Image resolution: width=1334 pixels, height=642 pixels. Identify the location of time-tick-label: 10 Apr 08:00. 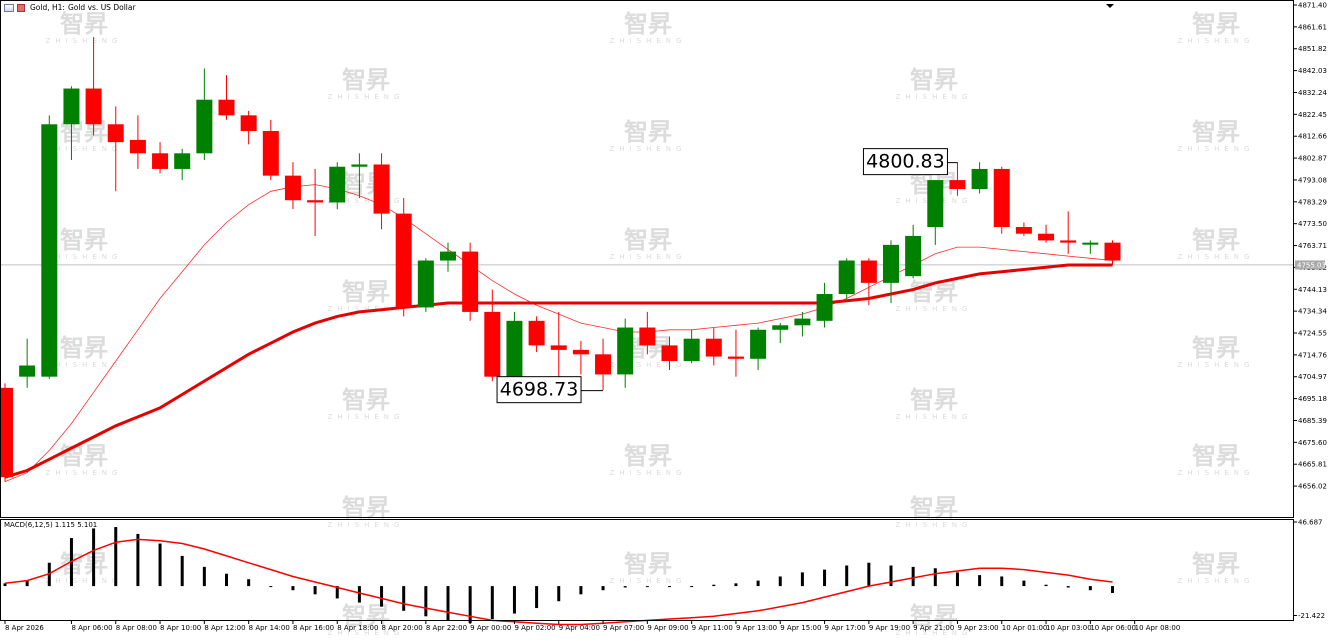
(1158, 628).